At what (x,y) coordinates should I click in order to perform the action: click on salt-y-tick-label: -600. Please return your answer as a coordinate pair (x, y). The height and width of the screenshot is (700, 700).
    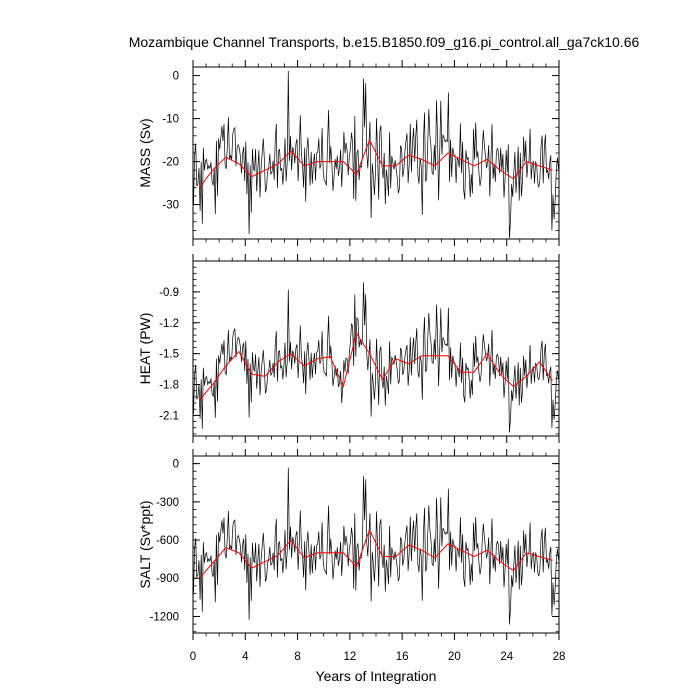
    Looking at the image, I should click on (167, 541).